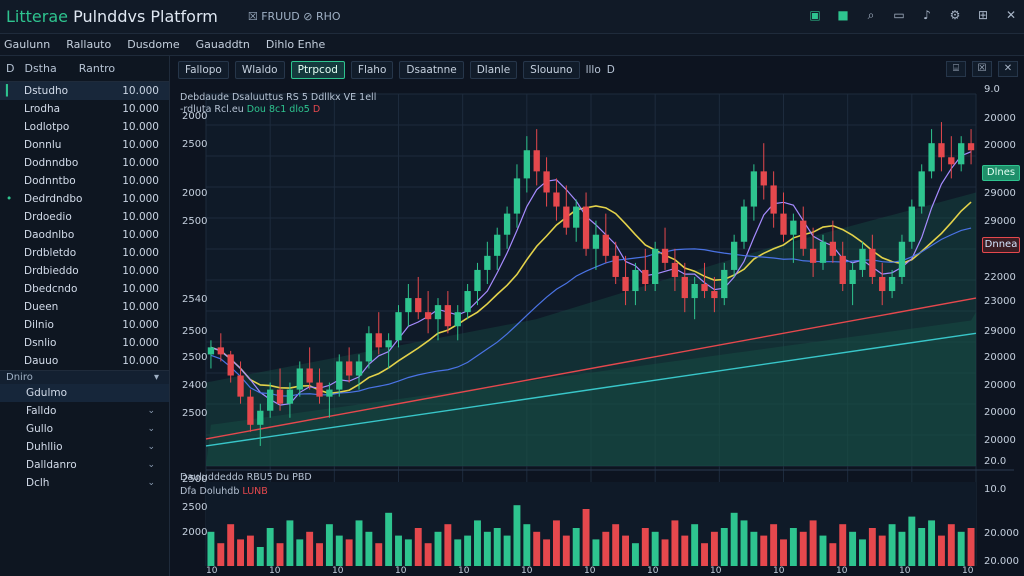 Image resolution: width=1024 pixels, height=576 pixels. I want to click on fullscreen-icon: ⌸, so click(956, 69).